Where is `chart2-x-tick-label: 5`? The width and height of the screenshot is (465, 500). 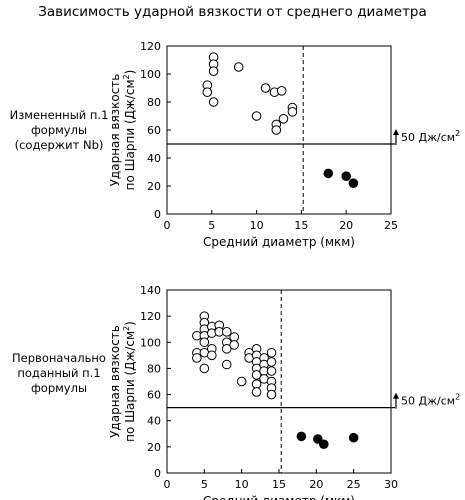
chart2-x-tick-label: 5 is located at coordinates (204, 484).